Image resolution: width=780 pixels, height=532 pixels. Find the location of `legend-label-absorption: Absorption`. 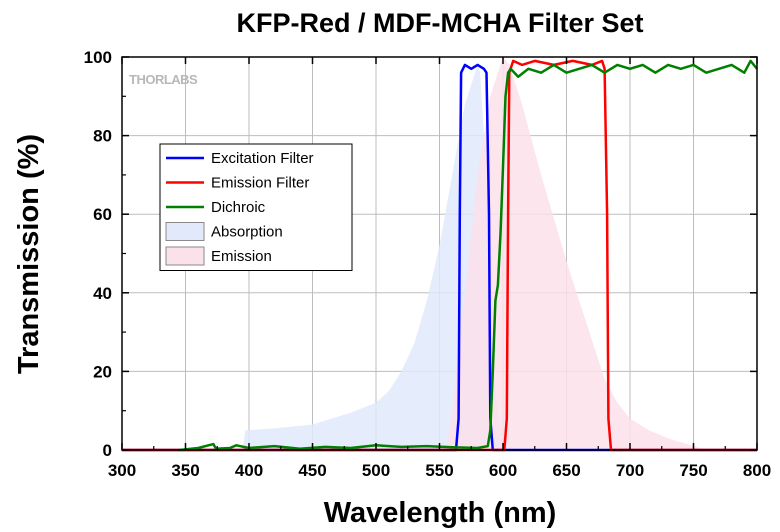

legend-label-absorption: Absorption is located at coordinates (247, 232).